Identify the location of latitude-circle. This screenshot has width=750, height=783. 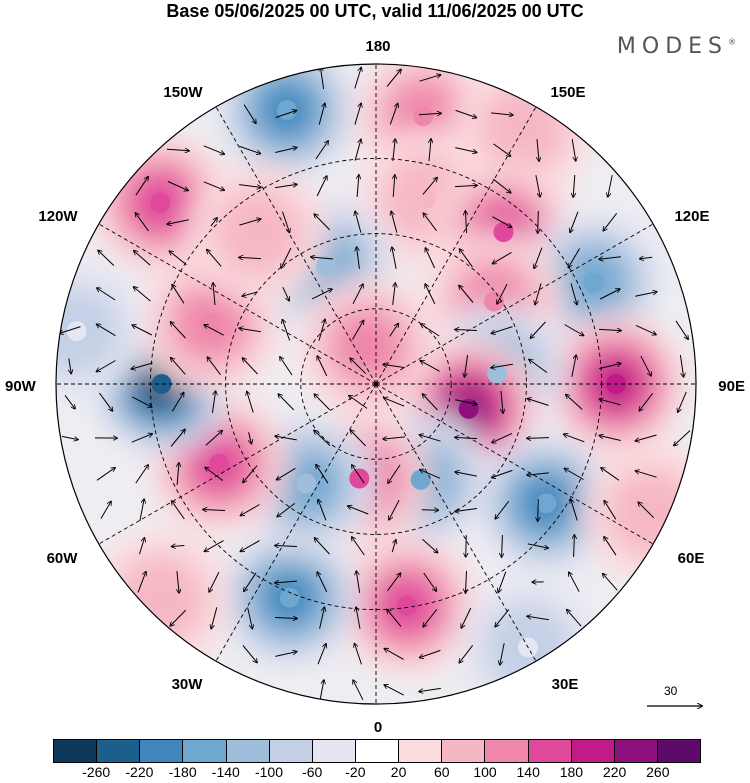
(376, 384).